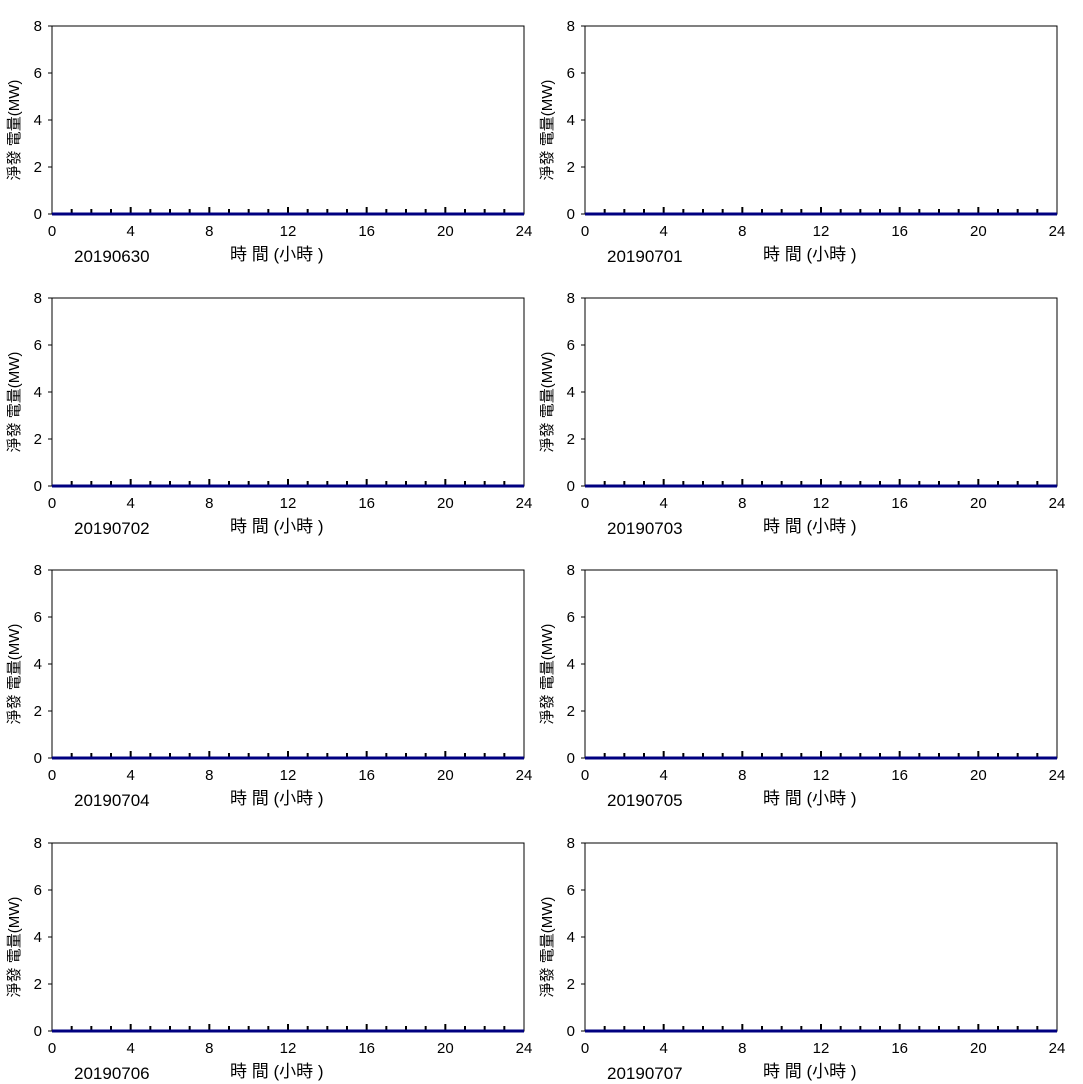 The image size is (1083, 1084). What do you see at coordinates (112, 528) in the screenshot?
I see `subplot-date-label: 20190702` at bounding box center [112, 528].